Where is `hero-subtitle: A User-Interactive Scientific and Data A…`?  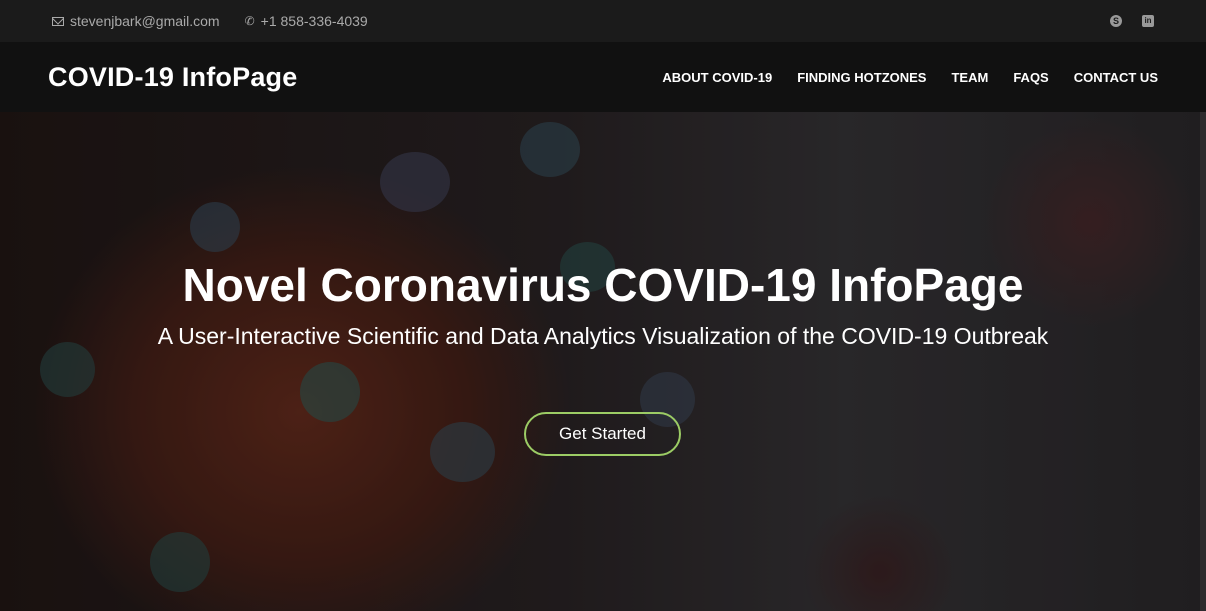 hero-subtitle: A User-Interactive Scientific and Data A… is located at coordinates (603, 336).